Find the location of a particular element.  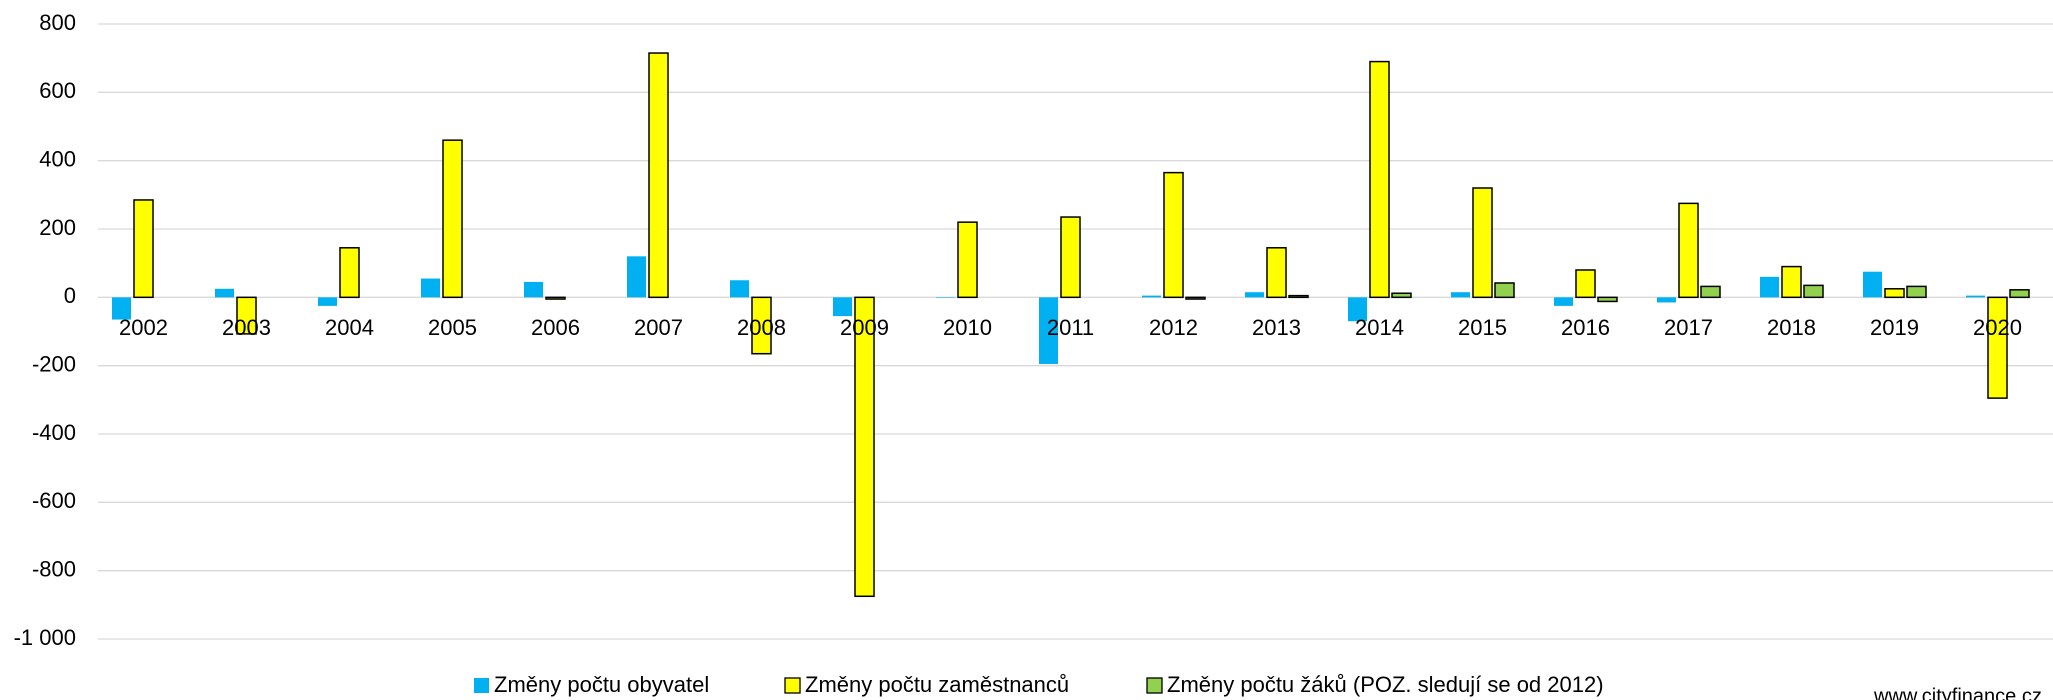

x-tick-label: 2012 is located at coordinates (1173, 327).